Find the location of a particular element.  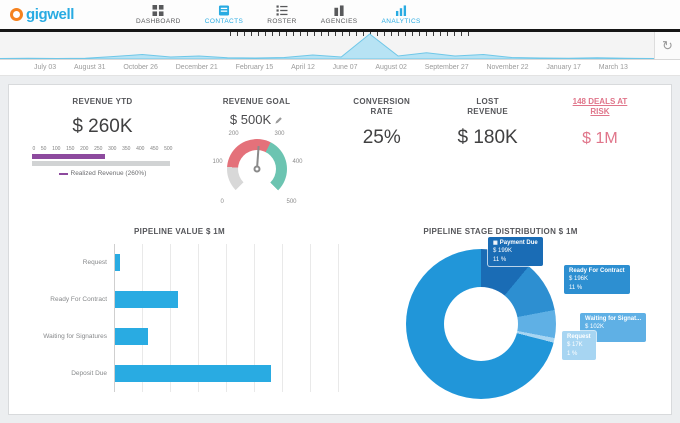

kpi-value: $ 1M is located at coordinates (600, 138).